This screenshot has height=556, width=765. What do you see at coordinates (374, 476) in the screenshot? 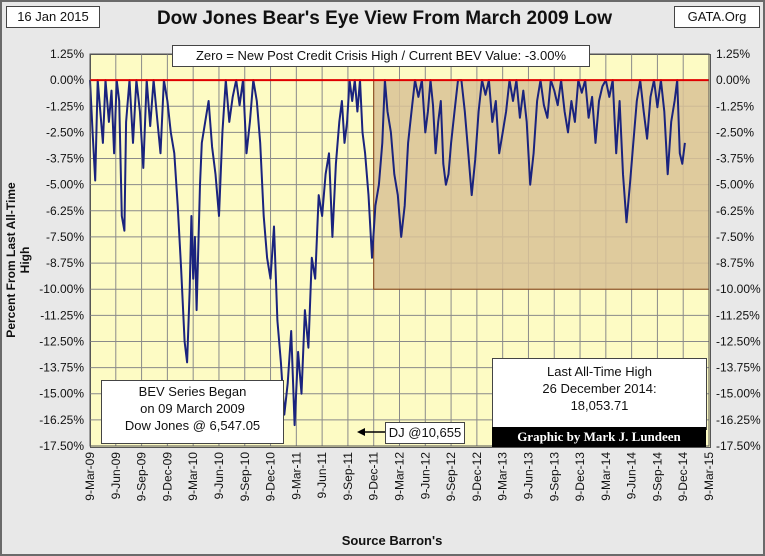
I see `x-tick-label: 9-Dec-11` at bounding box center [374, 476].